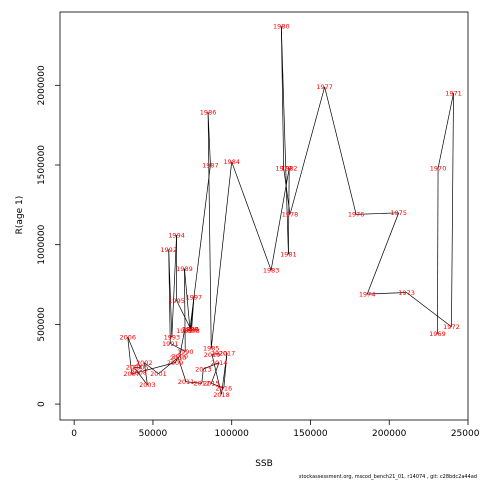  Describe the element at coordinates (42, 165) in the screenshot. I see `y-tick-label: 1500000` at that location.